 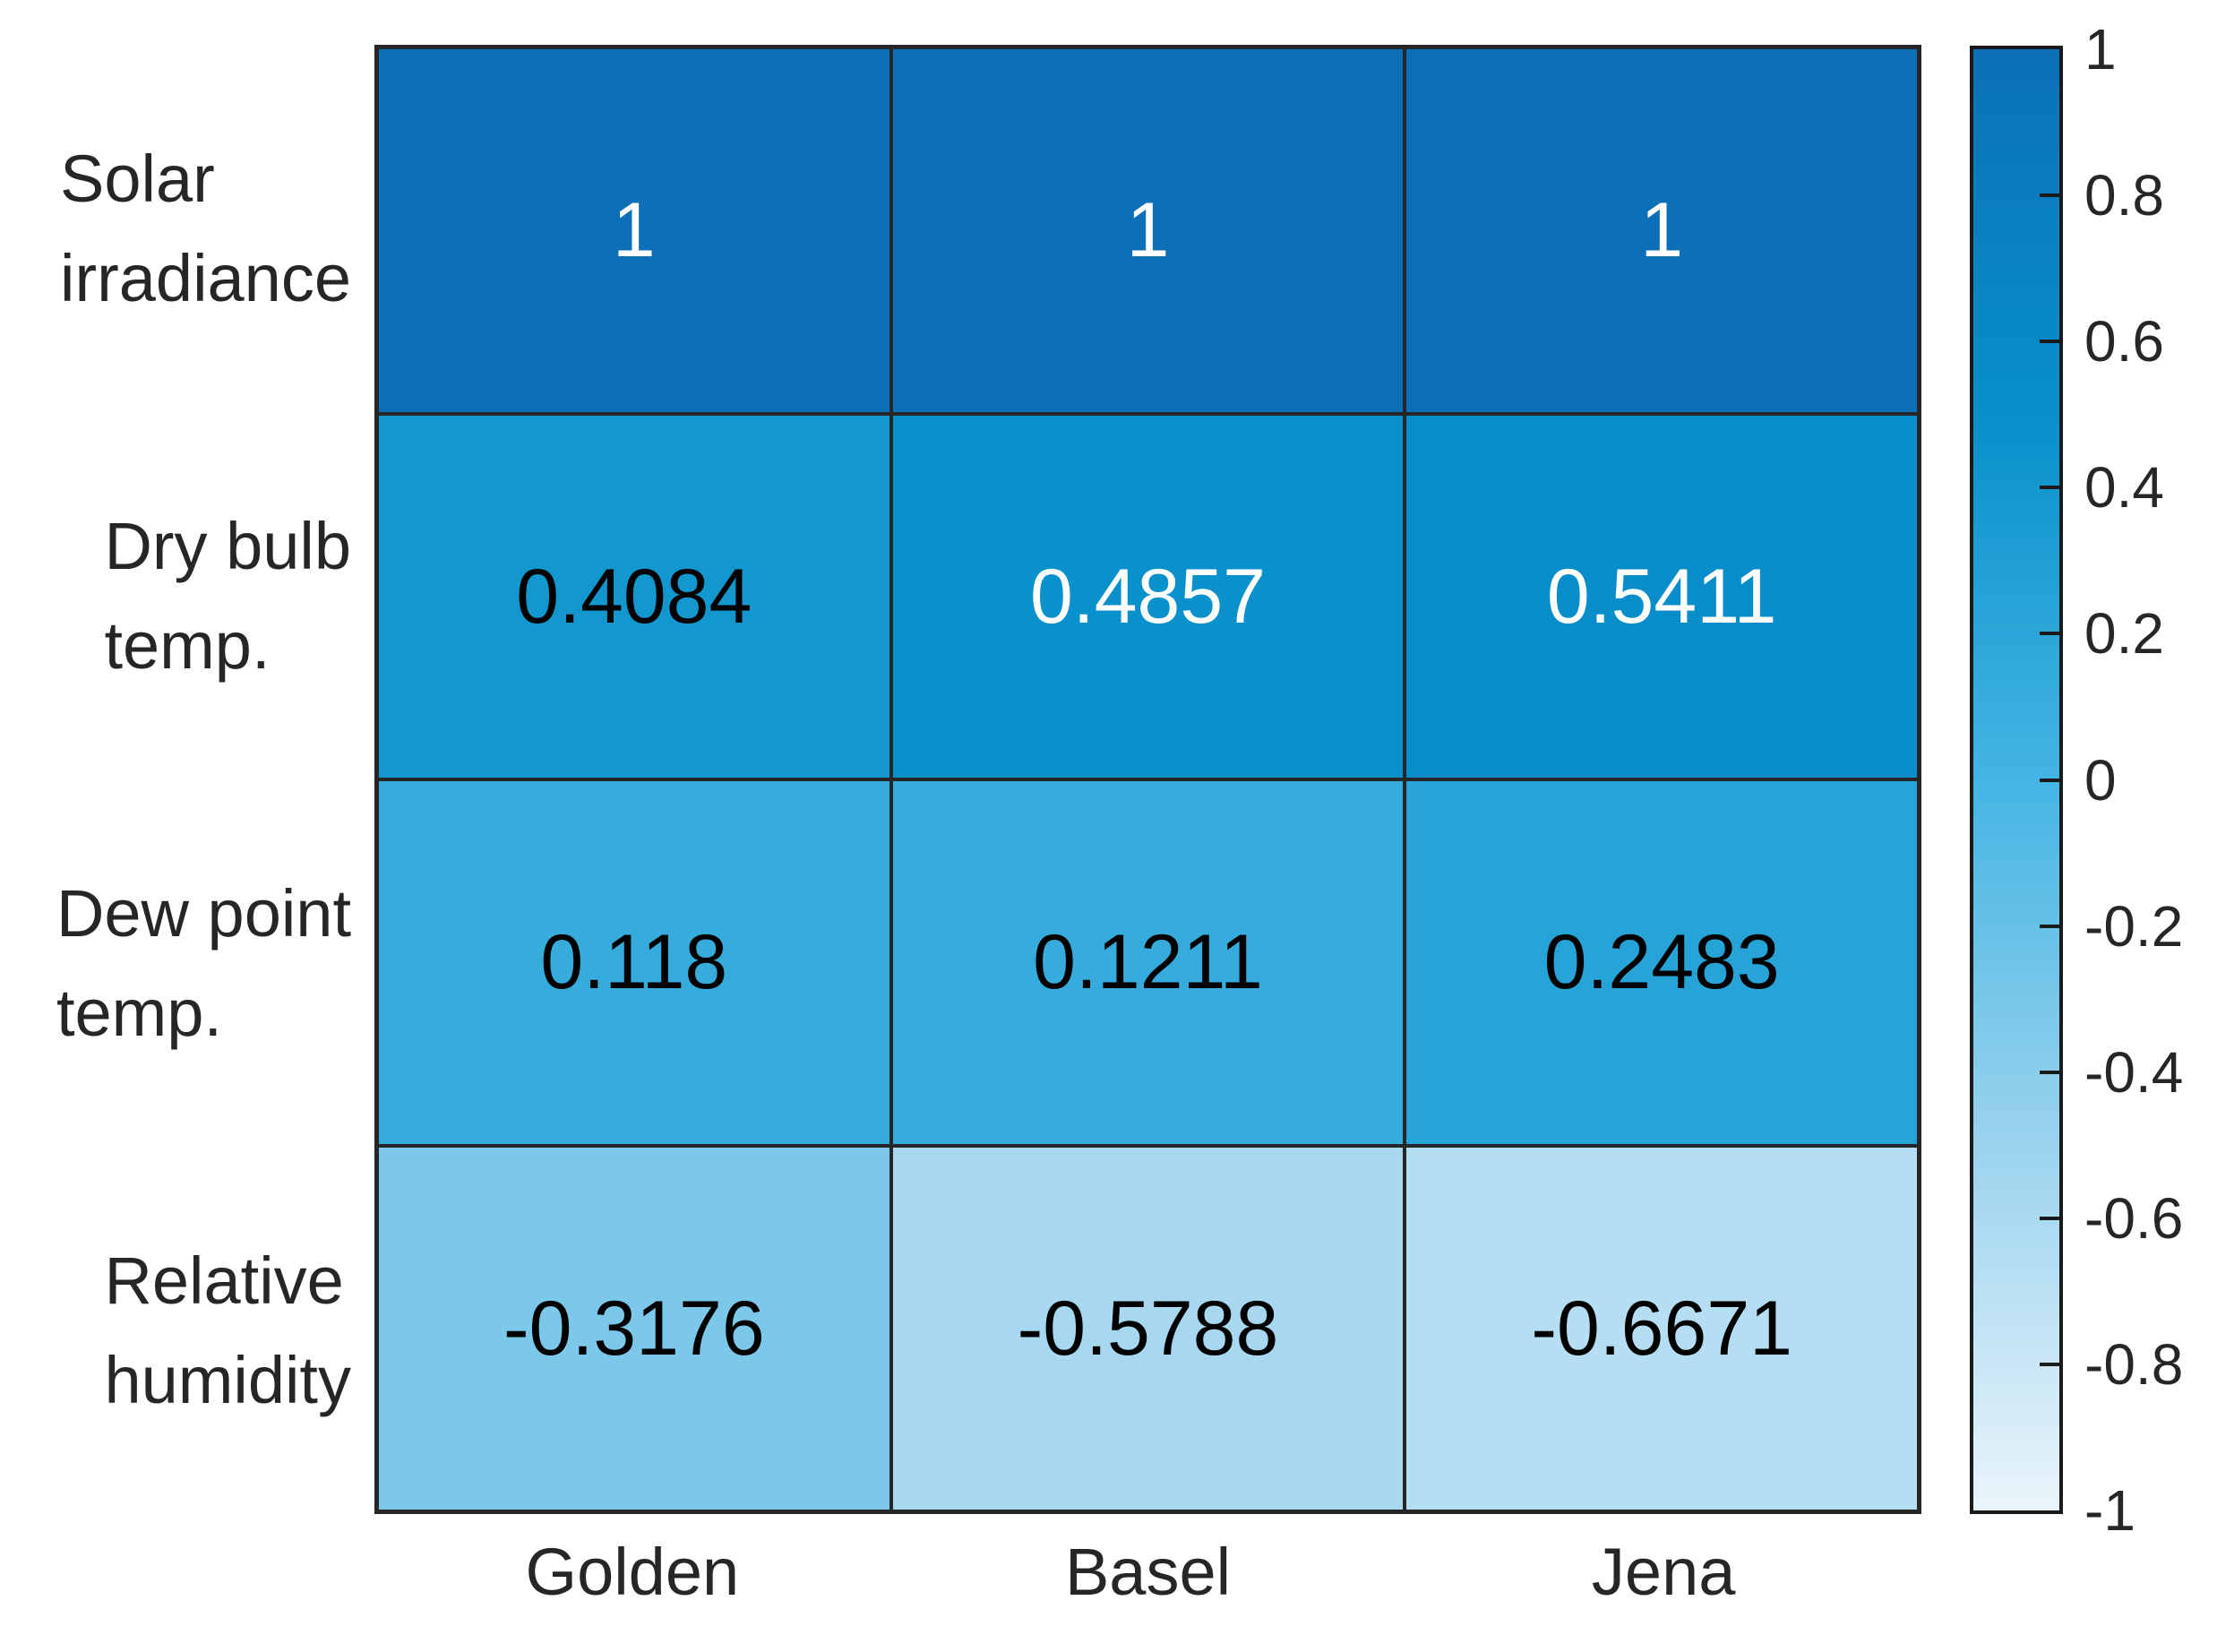 What do you see at coordinates (2124, 634) in the screenshot?
I see `colorbar-tick-label-4: 0.2` at bounding box center [2124, 634].